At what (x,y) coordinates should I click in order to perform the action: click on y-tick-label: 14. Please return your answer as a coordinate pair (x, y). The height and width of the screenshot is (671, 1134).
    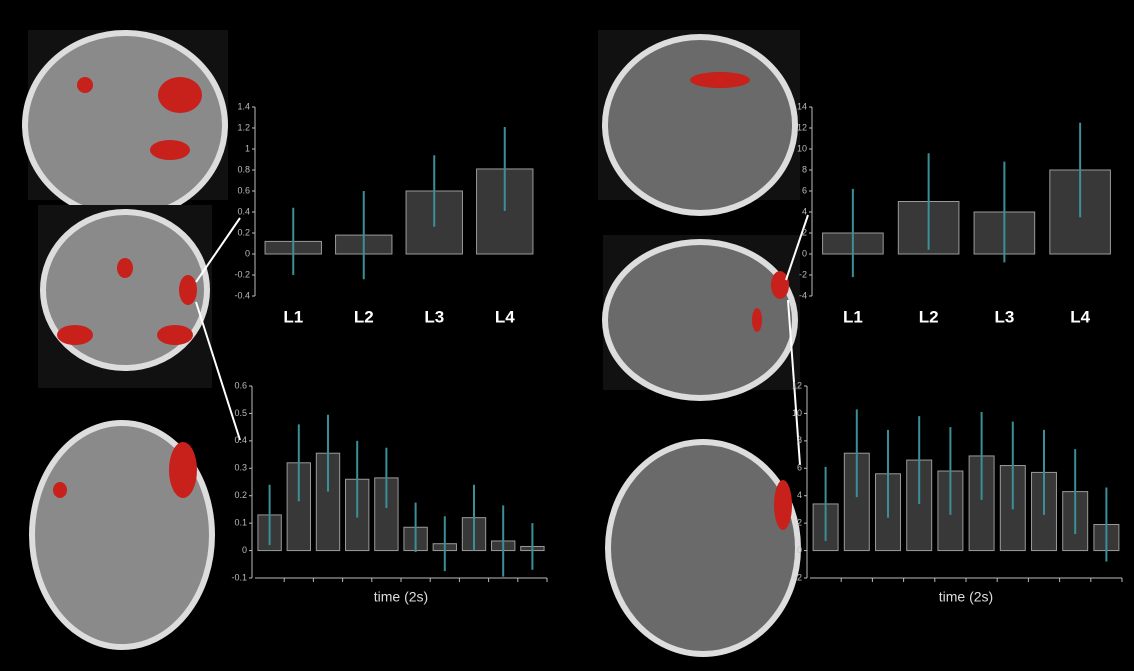
    Looking at the image, I should click on (802, 106).